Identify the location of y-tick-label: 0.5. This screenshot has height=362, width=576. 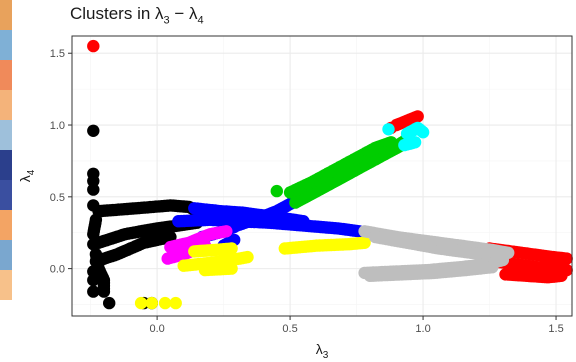
(57, 198).